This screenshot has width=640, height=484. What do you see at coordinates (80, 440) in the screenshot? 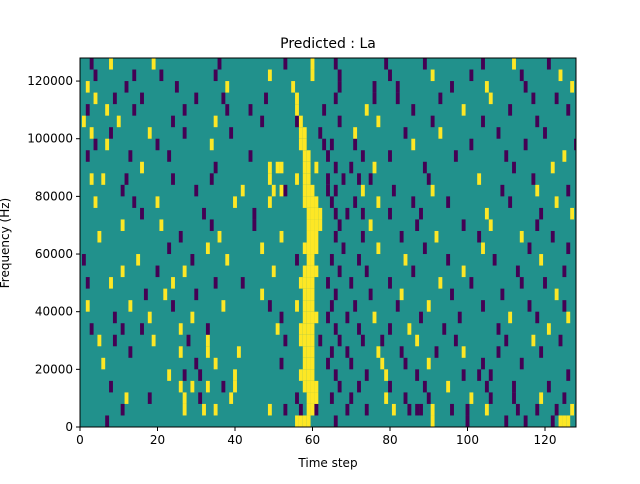
I see `x-tick-label: 0` at bounding box center [80, 440].